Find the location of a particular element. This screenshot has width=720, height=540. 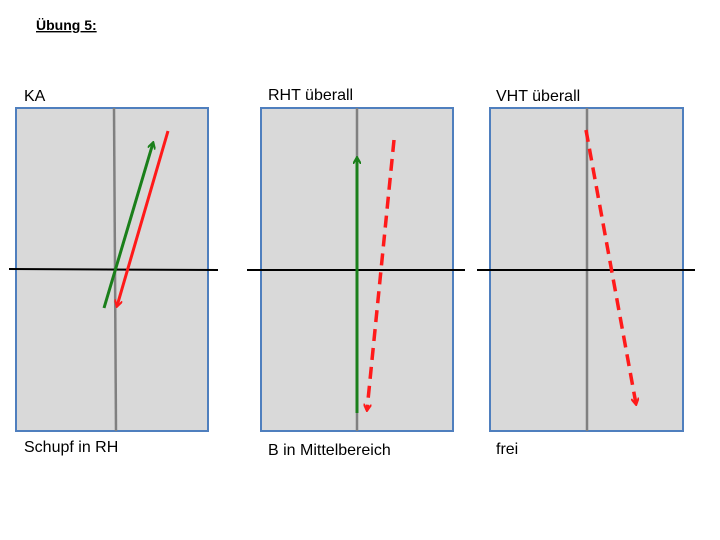

panel-label: KA is located at coordinates (35, 96).